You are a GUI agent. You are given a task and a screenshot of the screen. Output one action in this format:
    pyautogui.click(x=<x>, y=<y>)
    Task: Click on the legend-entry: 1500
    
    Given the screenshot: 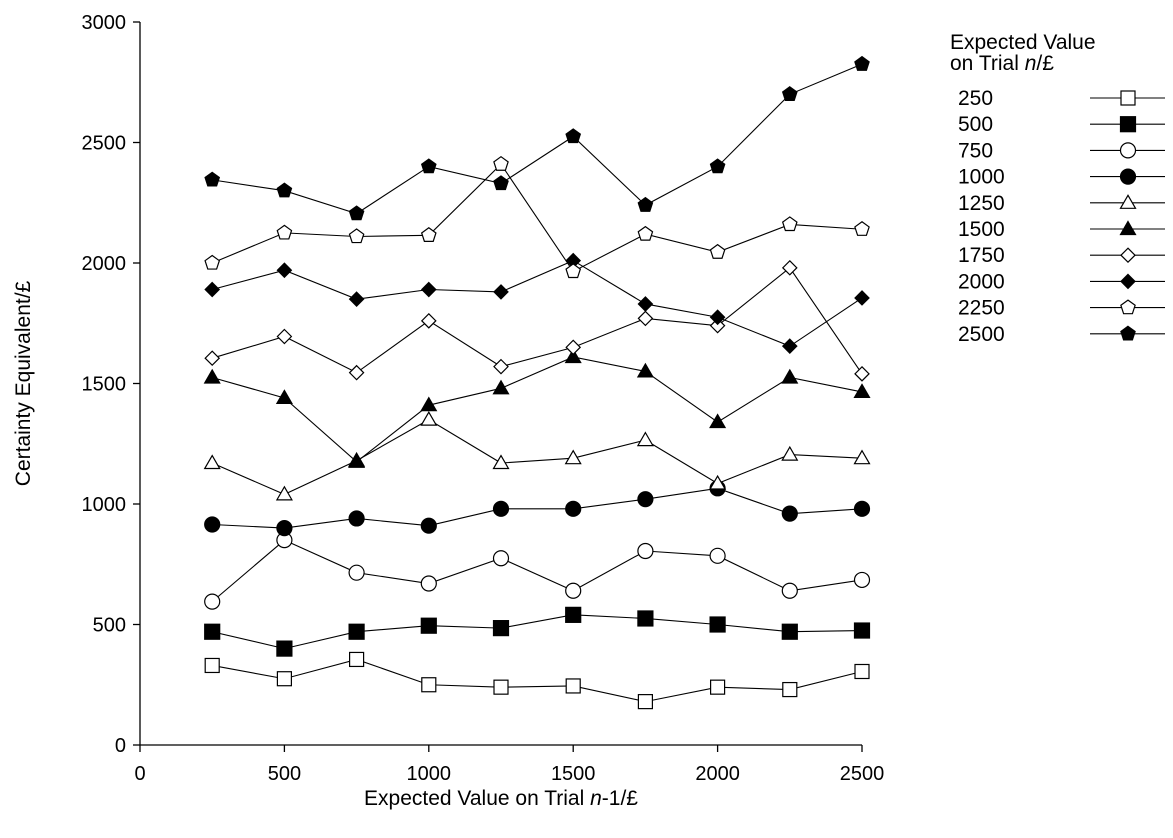 What is the action you would take?
    pyautogui.click(x=1061, y=229)
    